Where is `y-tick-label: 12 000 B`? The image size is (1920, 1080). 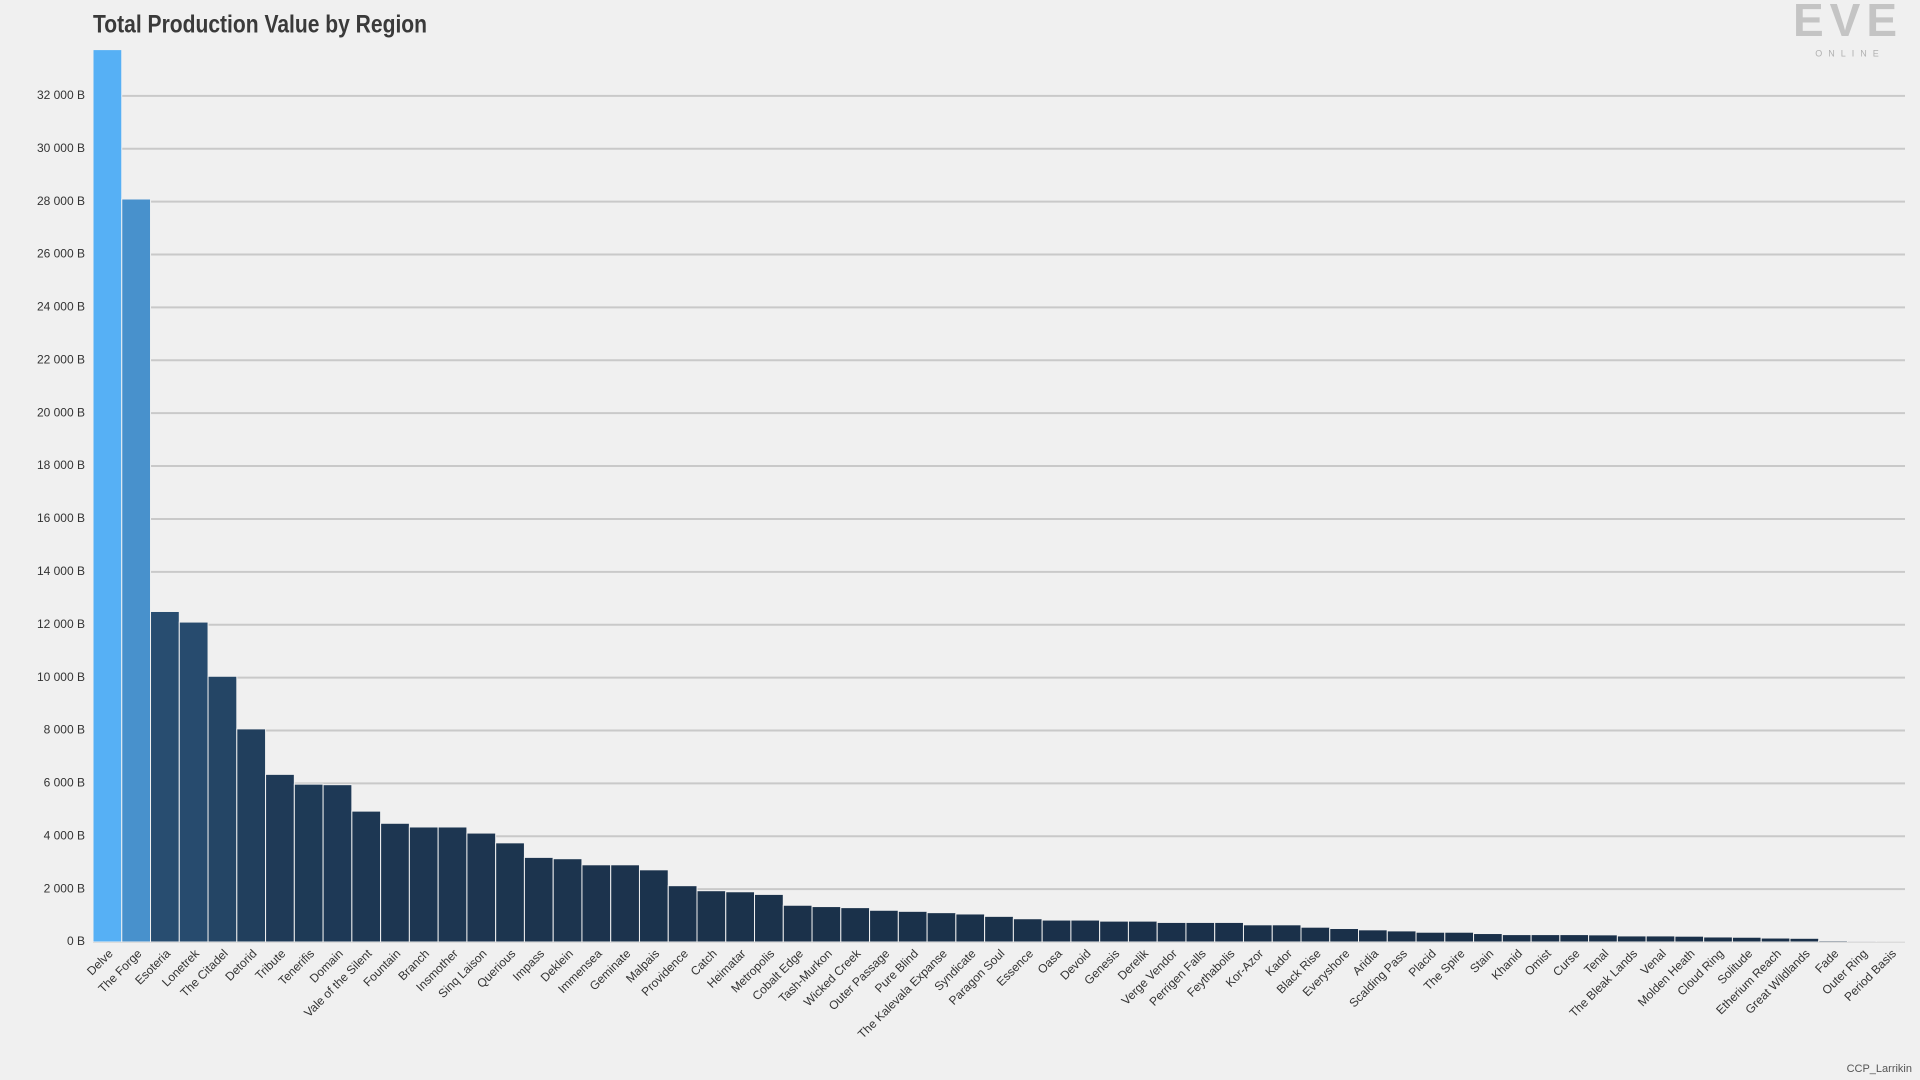 y-tick-label: 12 000 B is located at coordinates (61, 624).